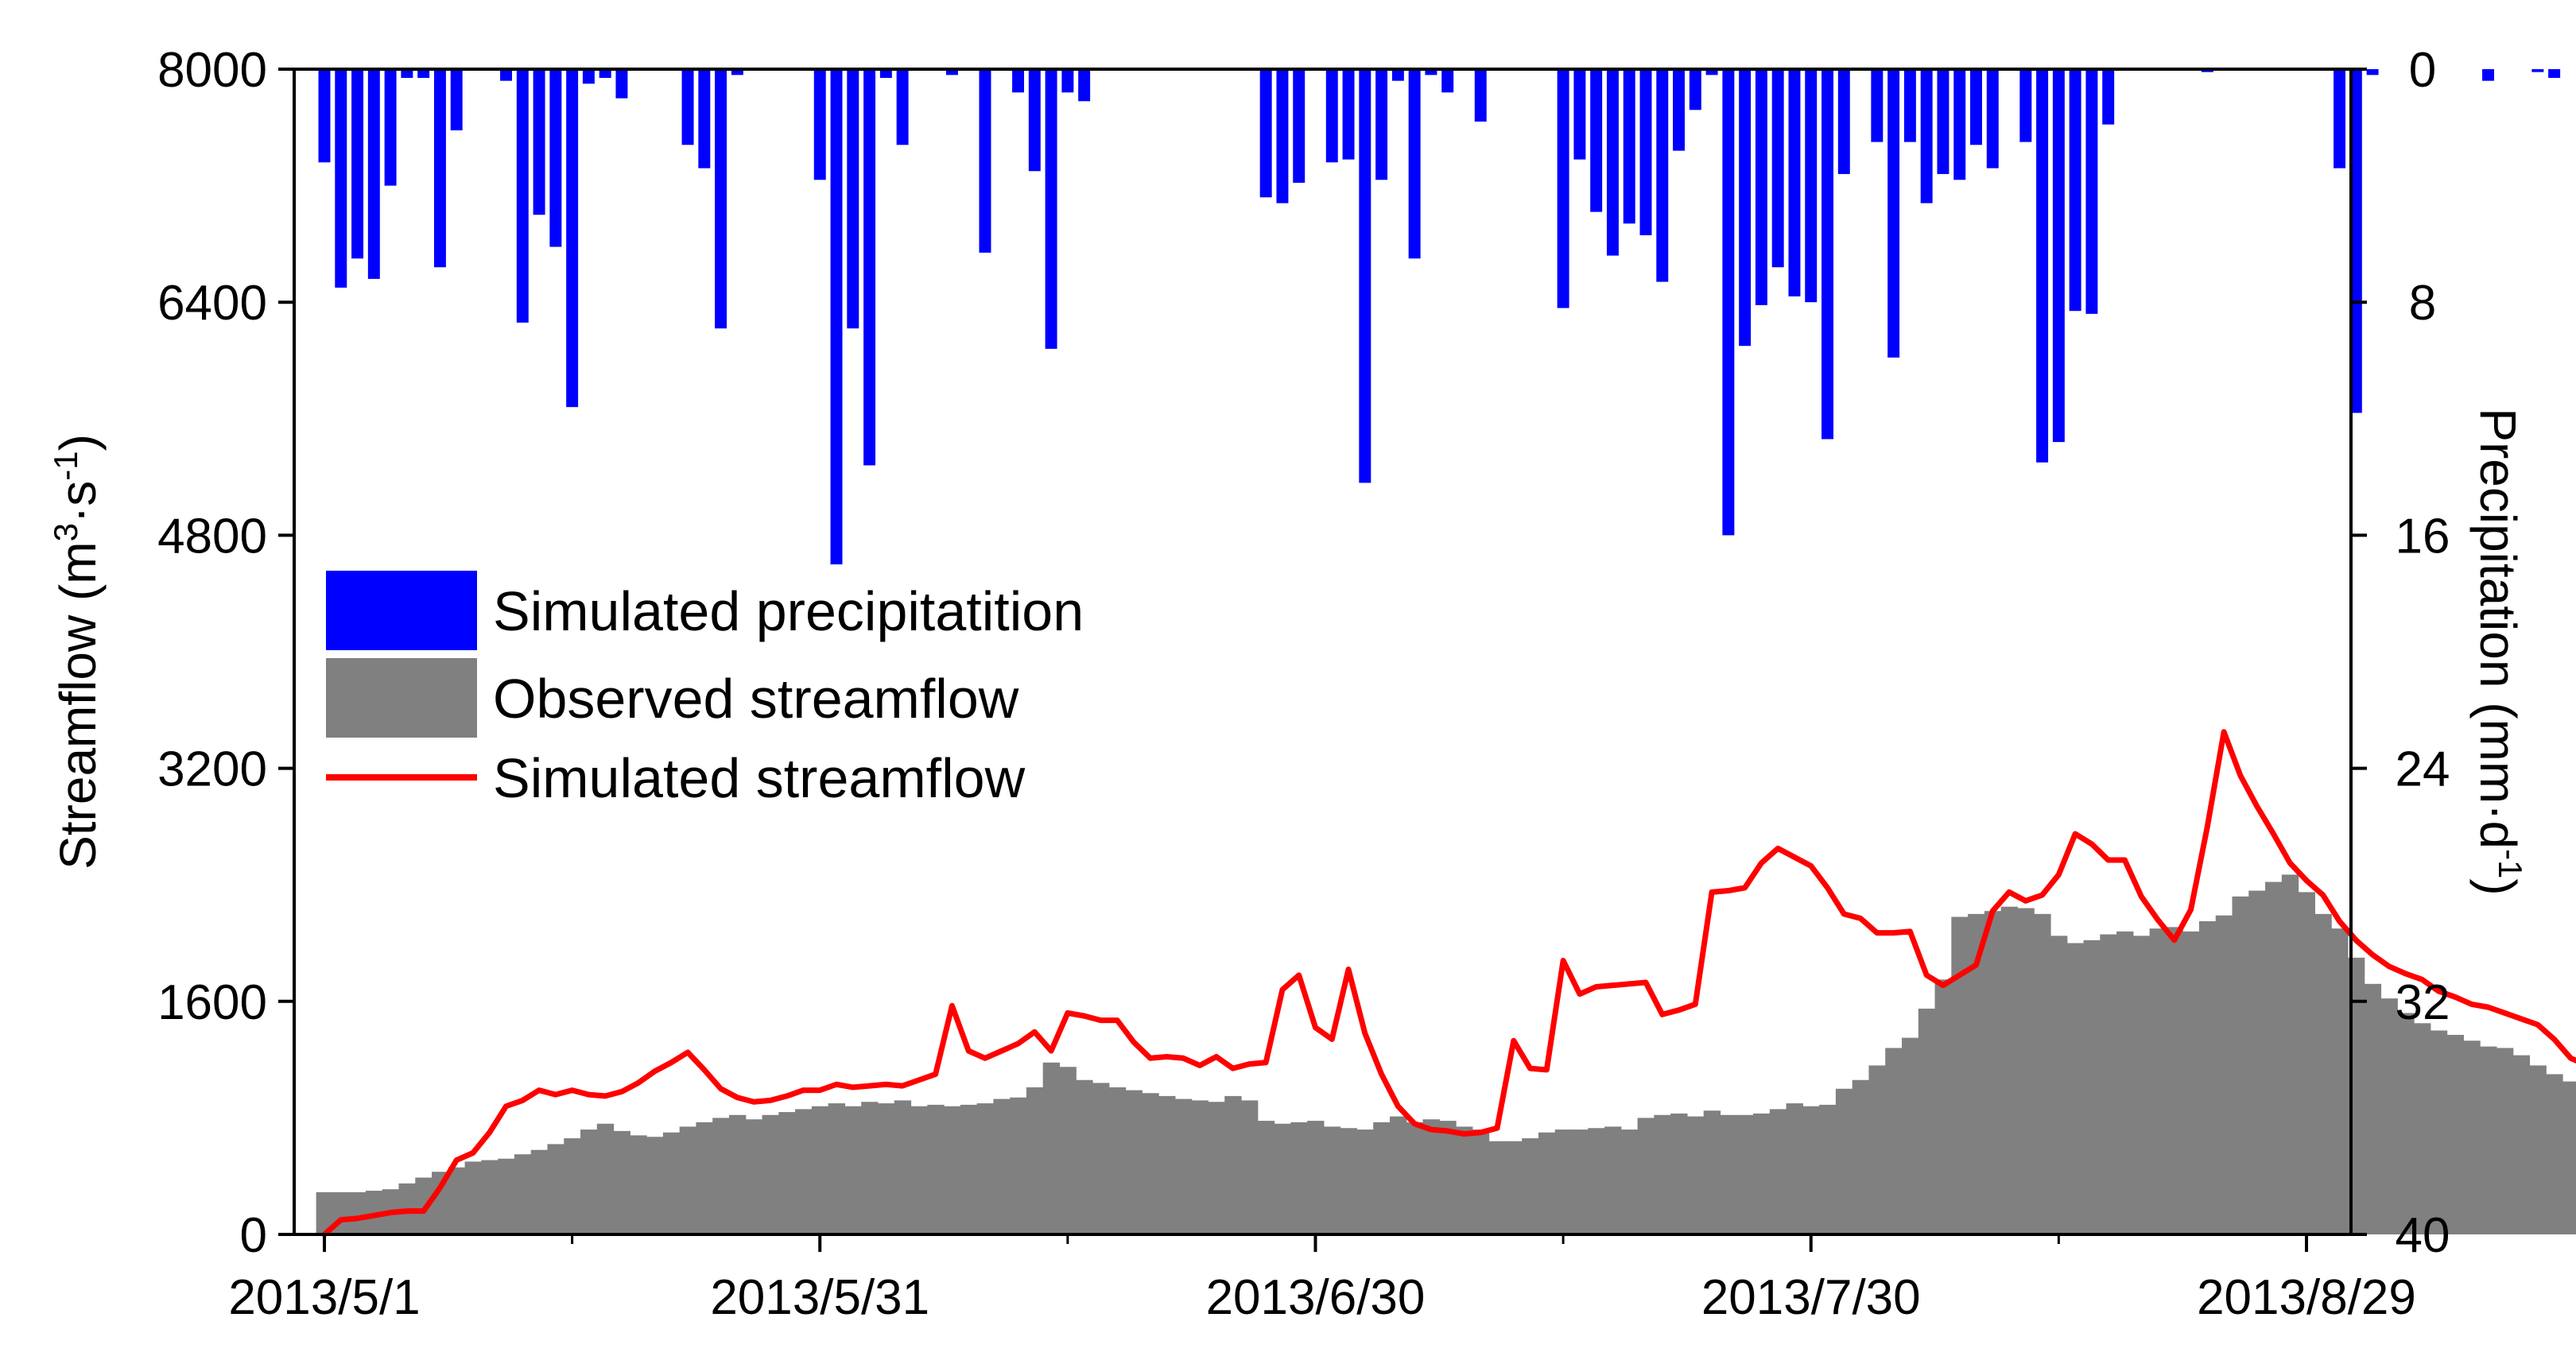 The image size is (2576, 1360). Describe the element at coordinates (212, 536) in the screenshot. I see `left-y-tick-label: 4800` at that location.